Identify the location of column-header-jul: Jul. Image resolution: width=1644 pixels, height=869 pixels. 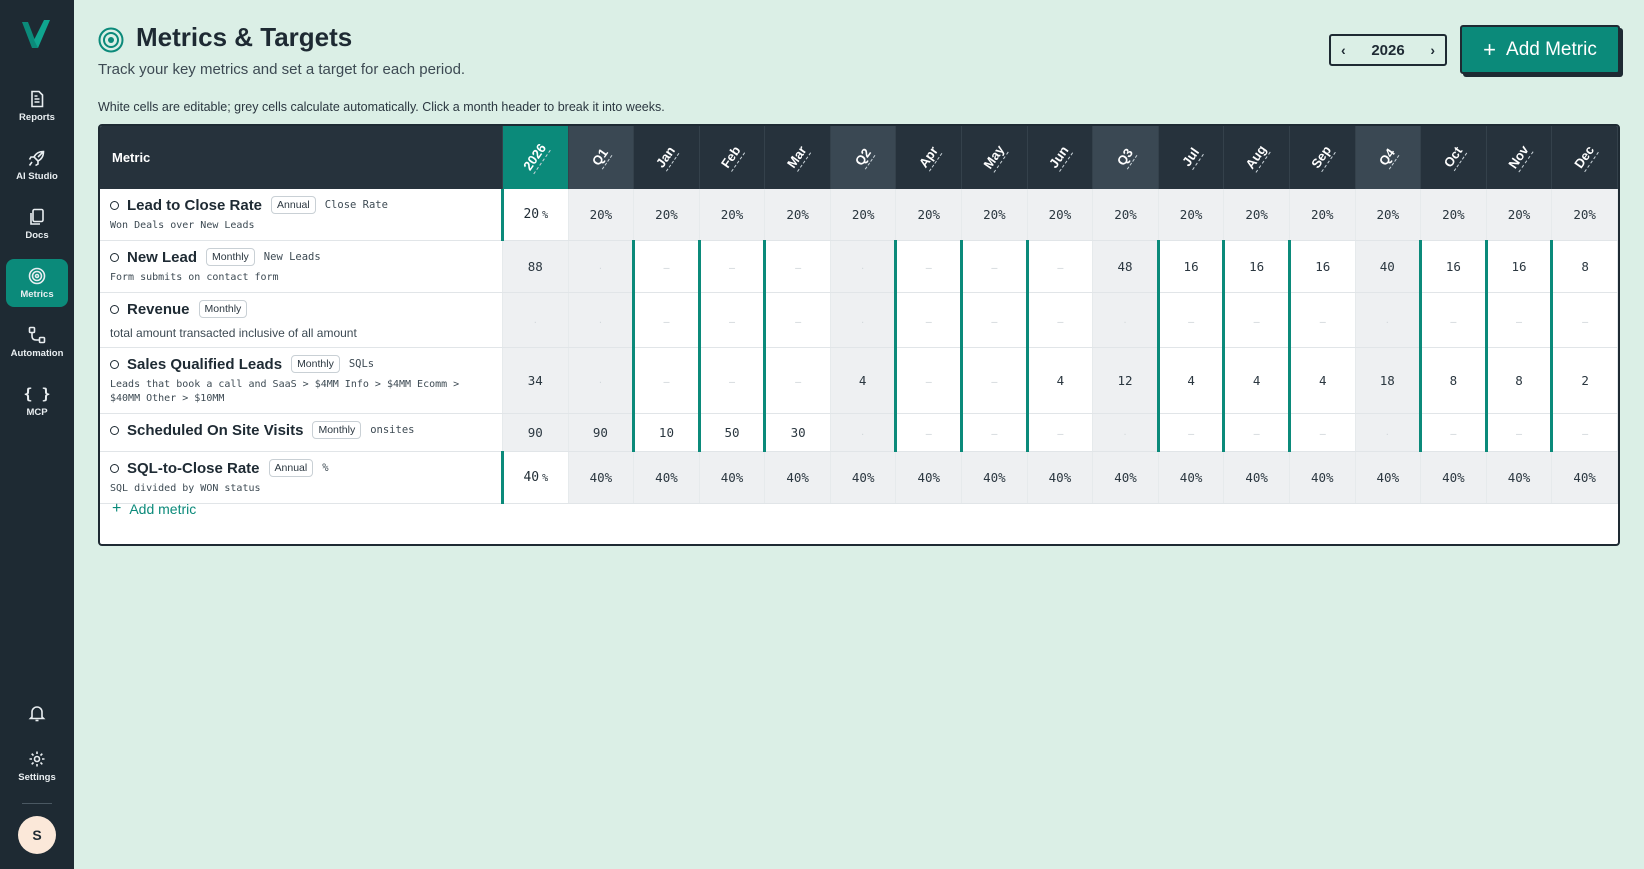
(1191, 157).